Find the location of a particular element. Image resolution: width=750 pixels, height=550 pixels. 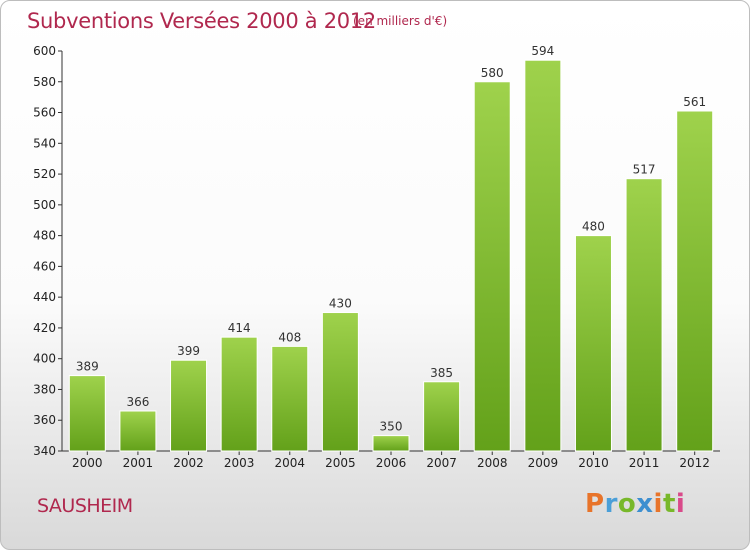

value-label: 389 is located at coordinates (87, 367).